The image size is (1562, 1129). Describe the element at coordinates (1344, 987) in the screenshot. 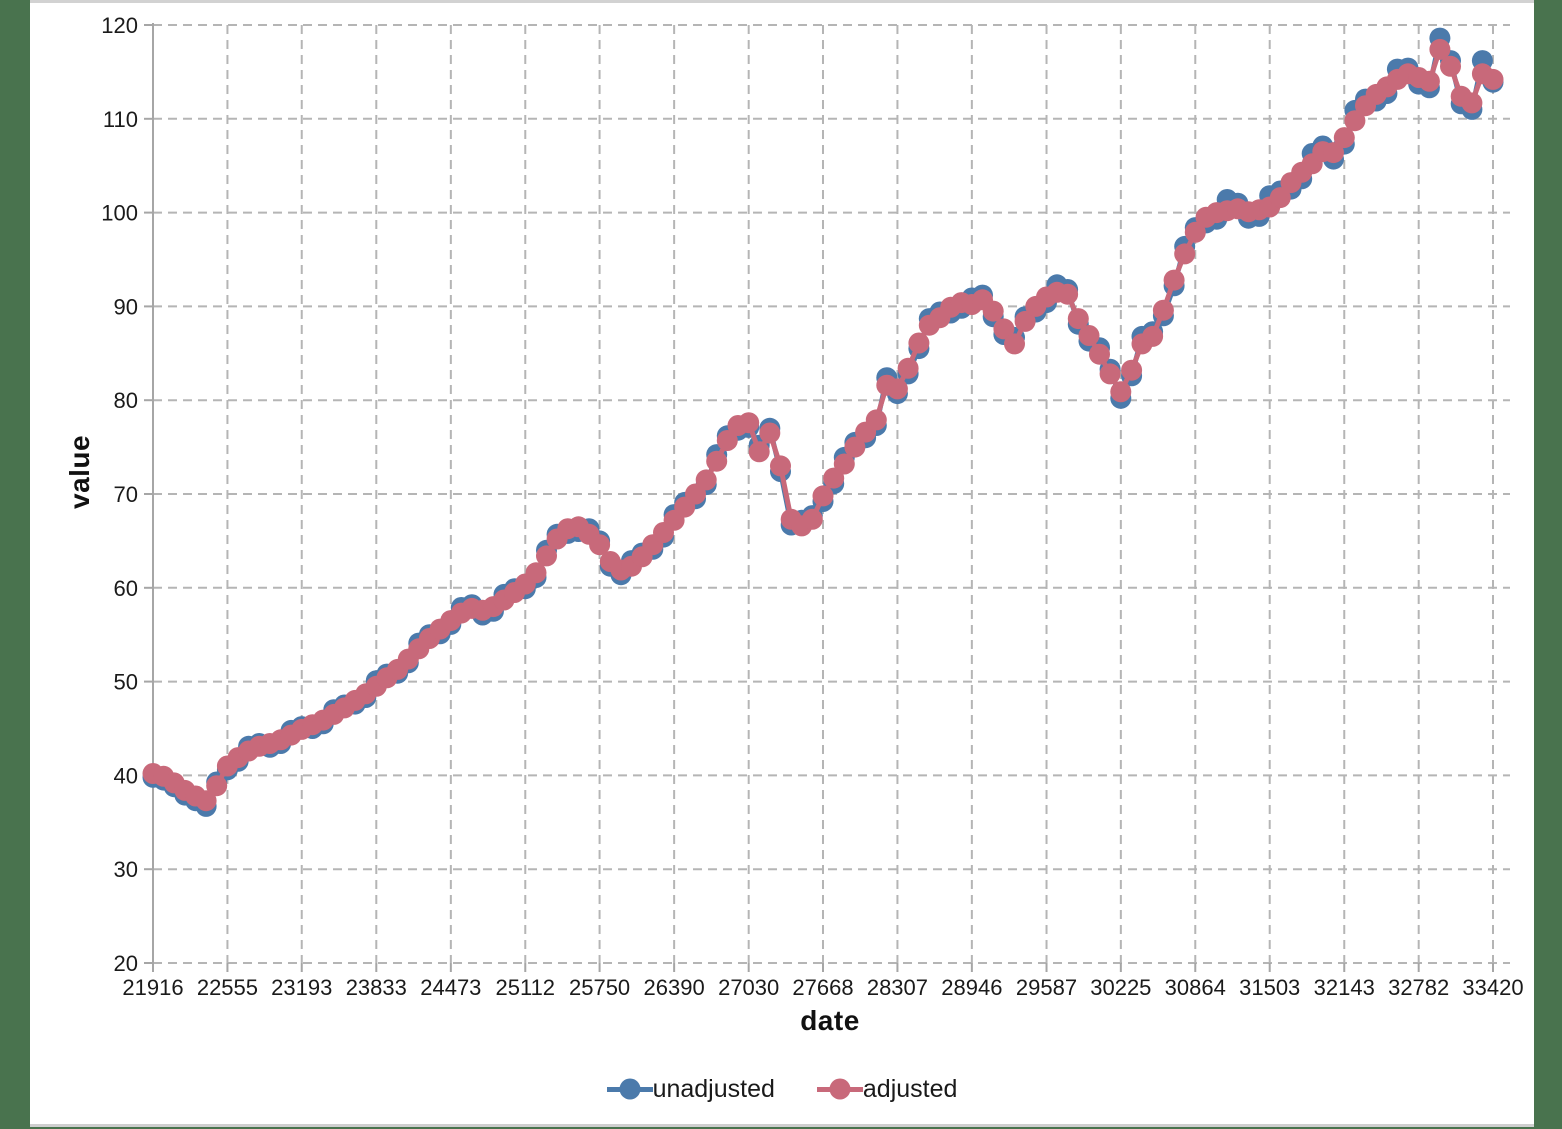

I see `svg-text: 32143` at that location.